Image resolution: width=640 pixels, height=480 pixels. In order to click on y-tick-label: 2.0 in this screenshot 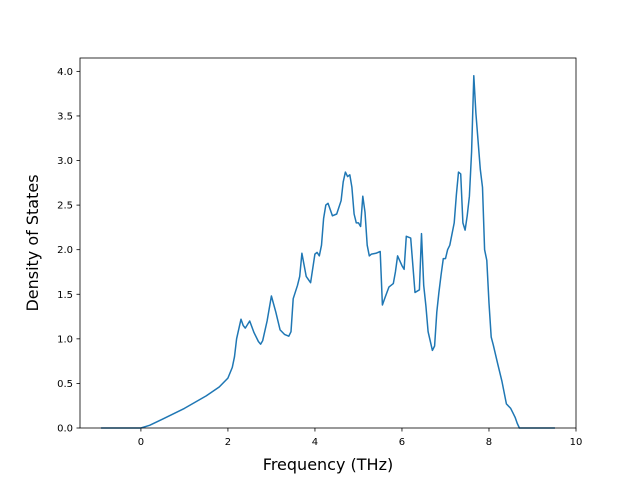, I will do `click(65, 250)`.